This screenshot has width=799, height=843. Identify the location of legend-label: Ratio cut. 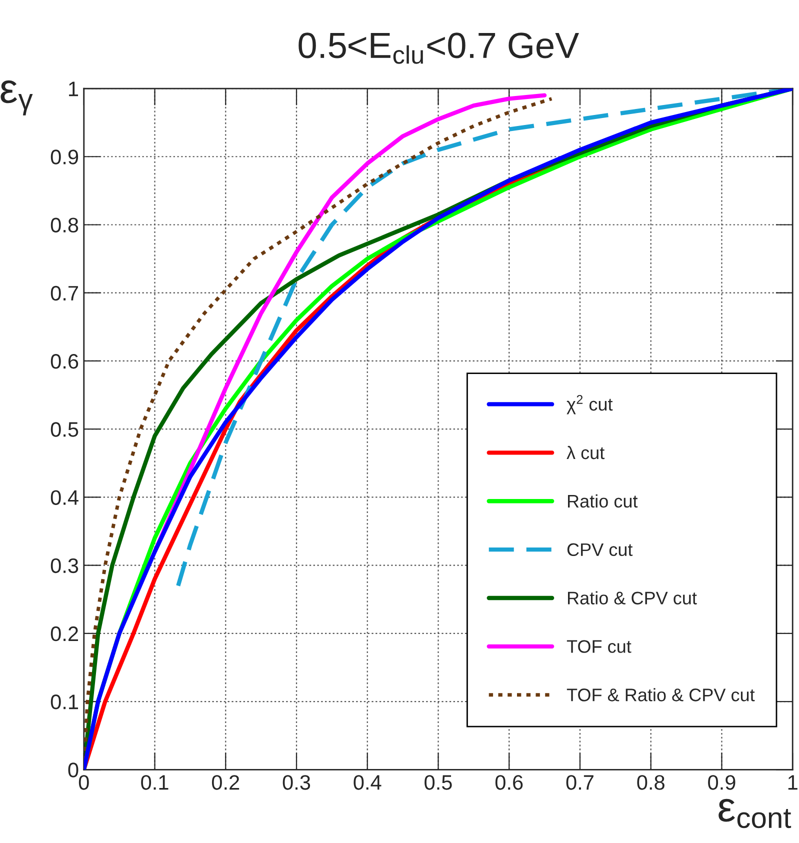
(603, 501).